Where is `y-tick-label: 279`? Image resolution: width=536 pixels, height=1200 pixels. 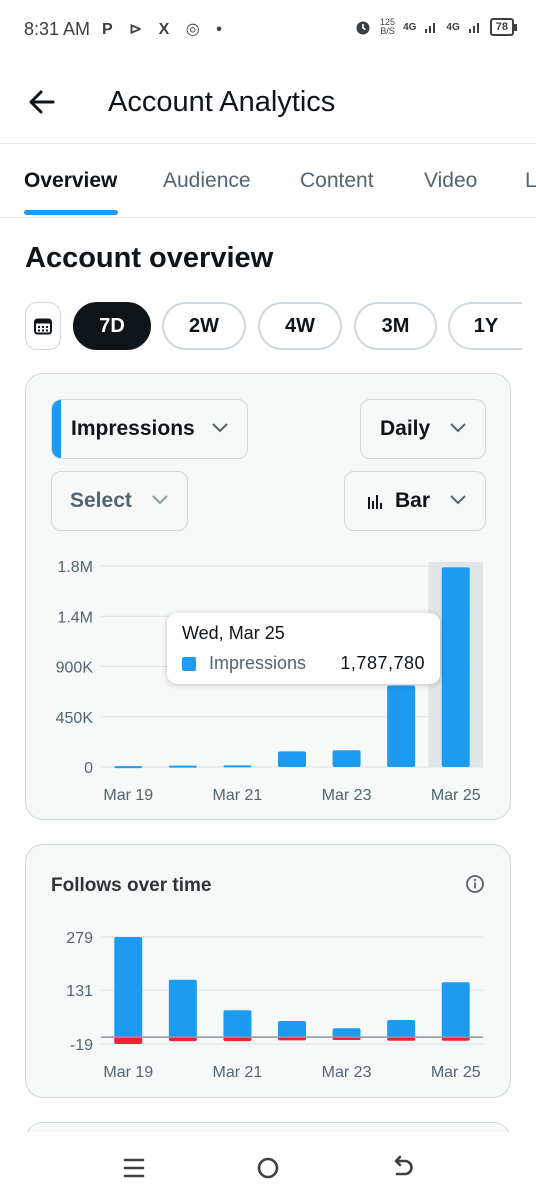 y-tick-label: 279 is located at coordinates (79, 938).